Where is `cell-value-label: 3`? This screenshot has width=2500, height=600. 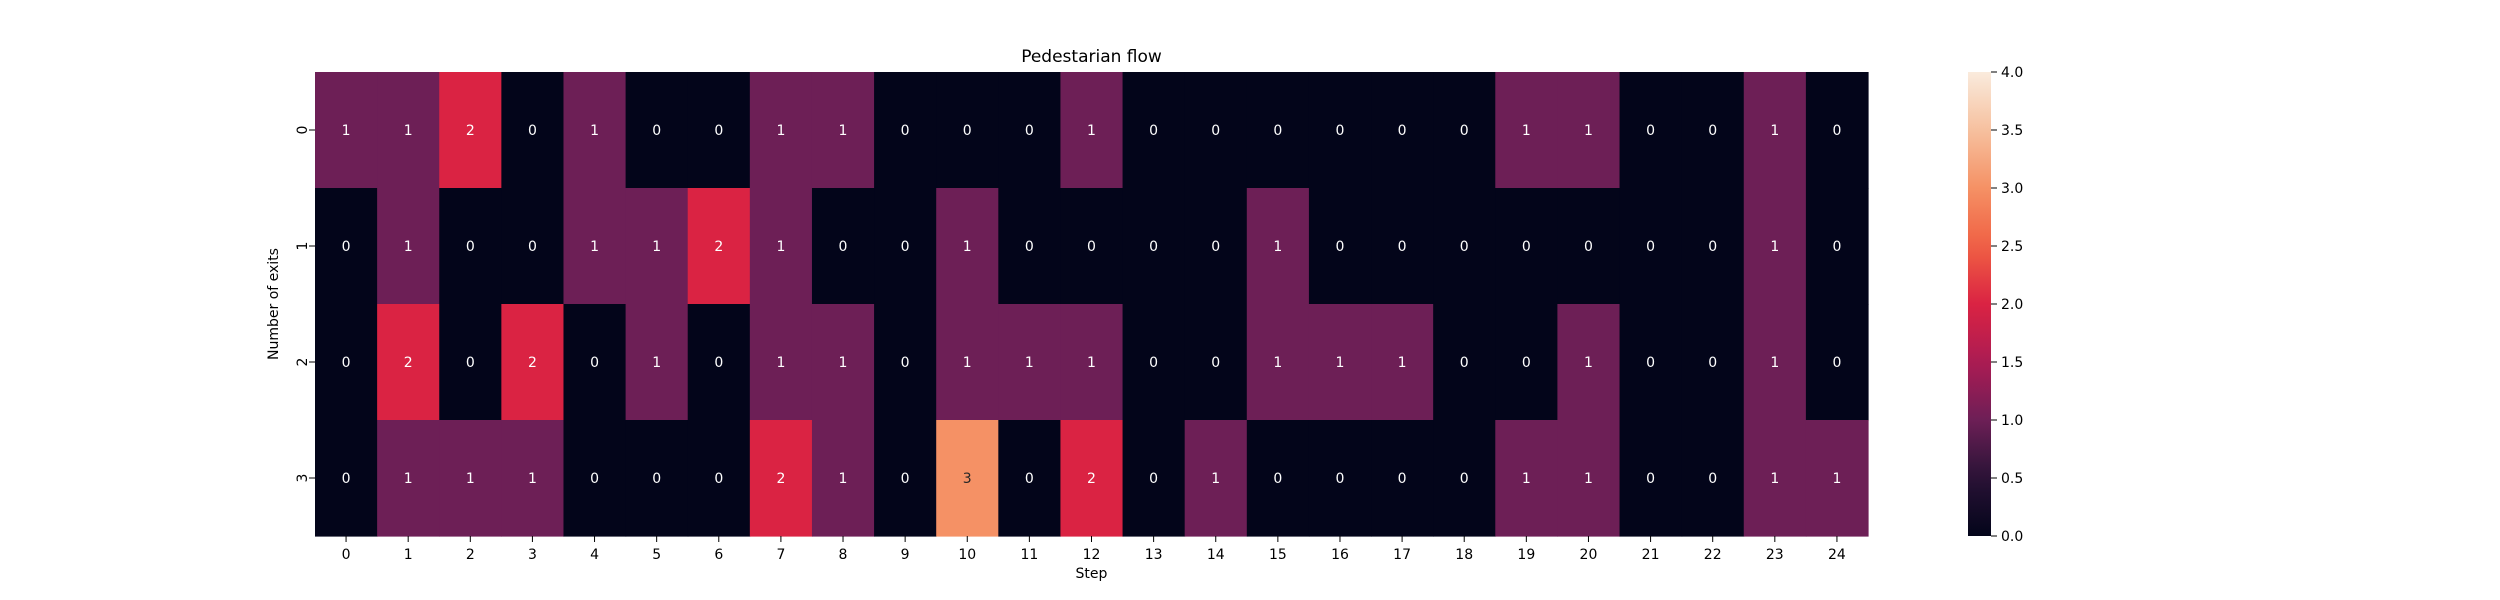 cell-value-label: 3 is located at coordinates (967, 479).